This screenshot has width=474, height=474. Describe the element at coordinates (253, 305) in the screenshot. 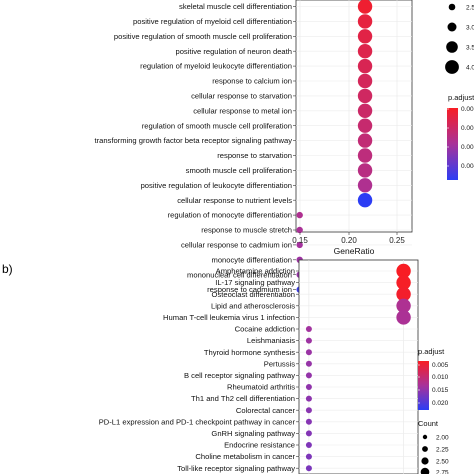

I see `term-label: Lipid and atherosclerosis` at that location.